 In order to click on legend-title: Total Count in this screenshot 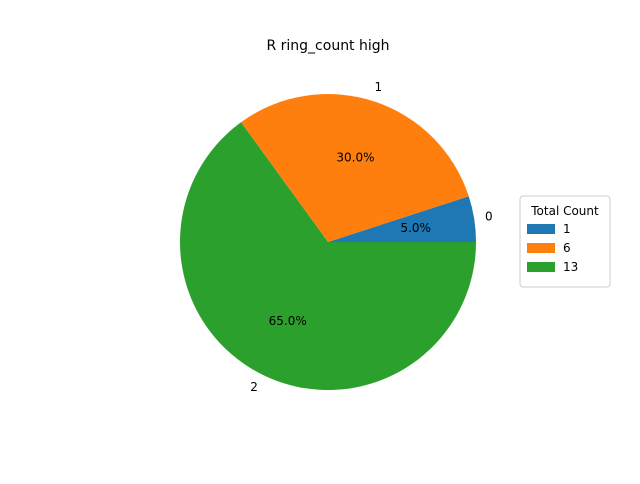, I will do `click(564, 211)`.